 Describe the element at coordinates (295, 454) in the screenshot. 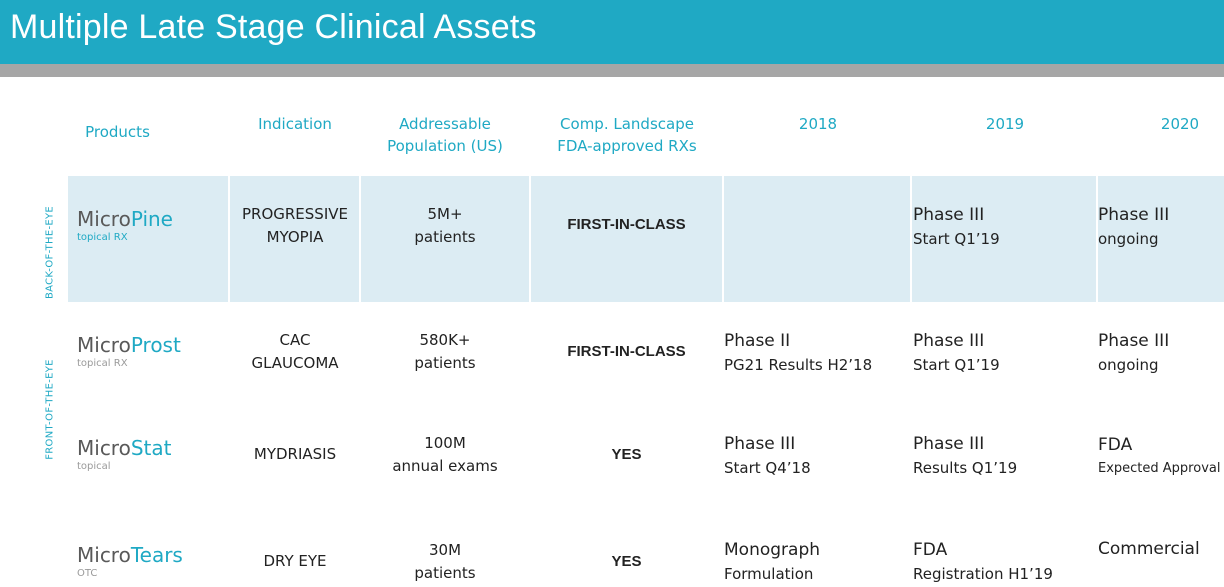

I see `indication-cell: MYDRIASIS` at that location.